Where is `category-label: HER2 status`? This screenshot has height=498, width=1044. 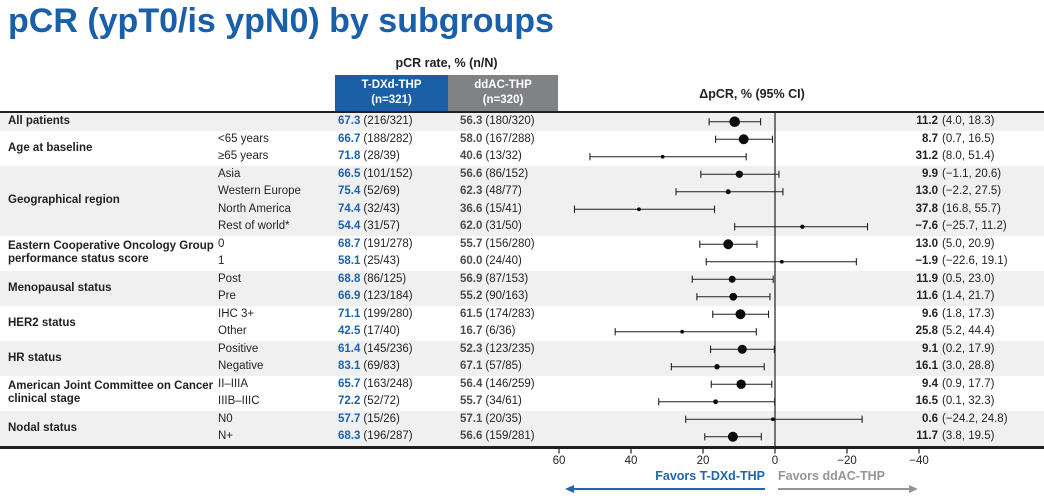
category-label: HER2 status is located at coordinates (42, 322).